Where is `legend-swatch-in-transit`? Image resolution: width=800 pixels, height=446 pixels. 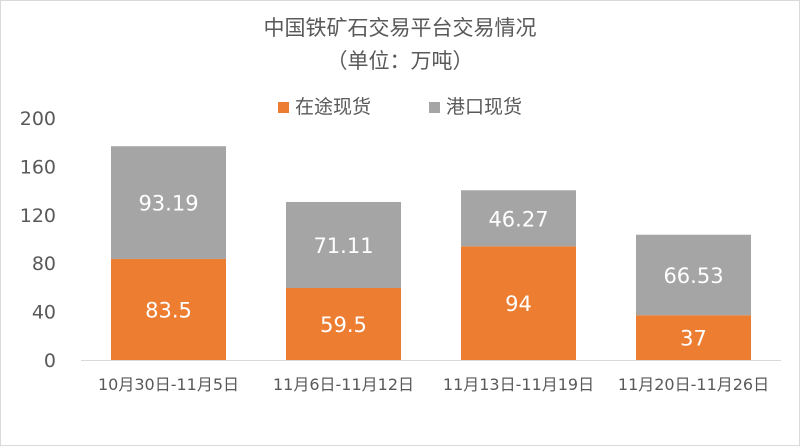
legend-swatch-in-transit is located at coordinates (283, 107).